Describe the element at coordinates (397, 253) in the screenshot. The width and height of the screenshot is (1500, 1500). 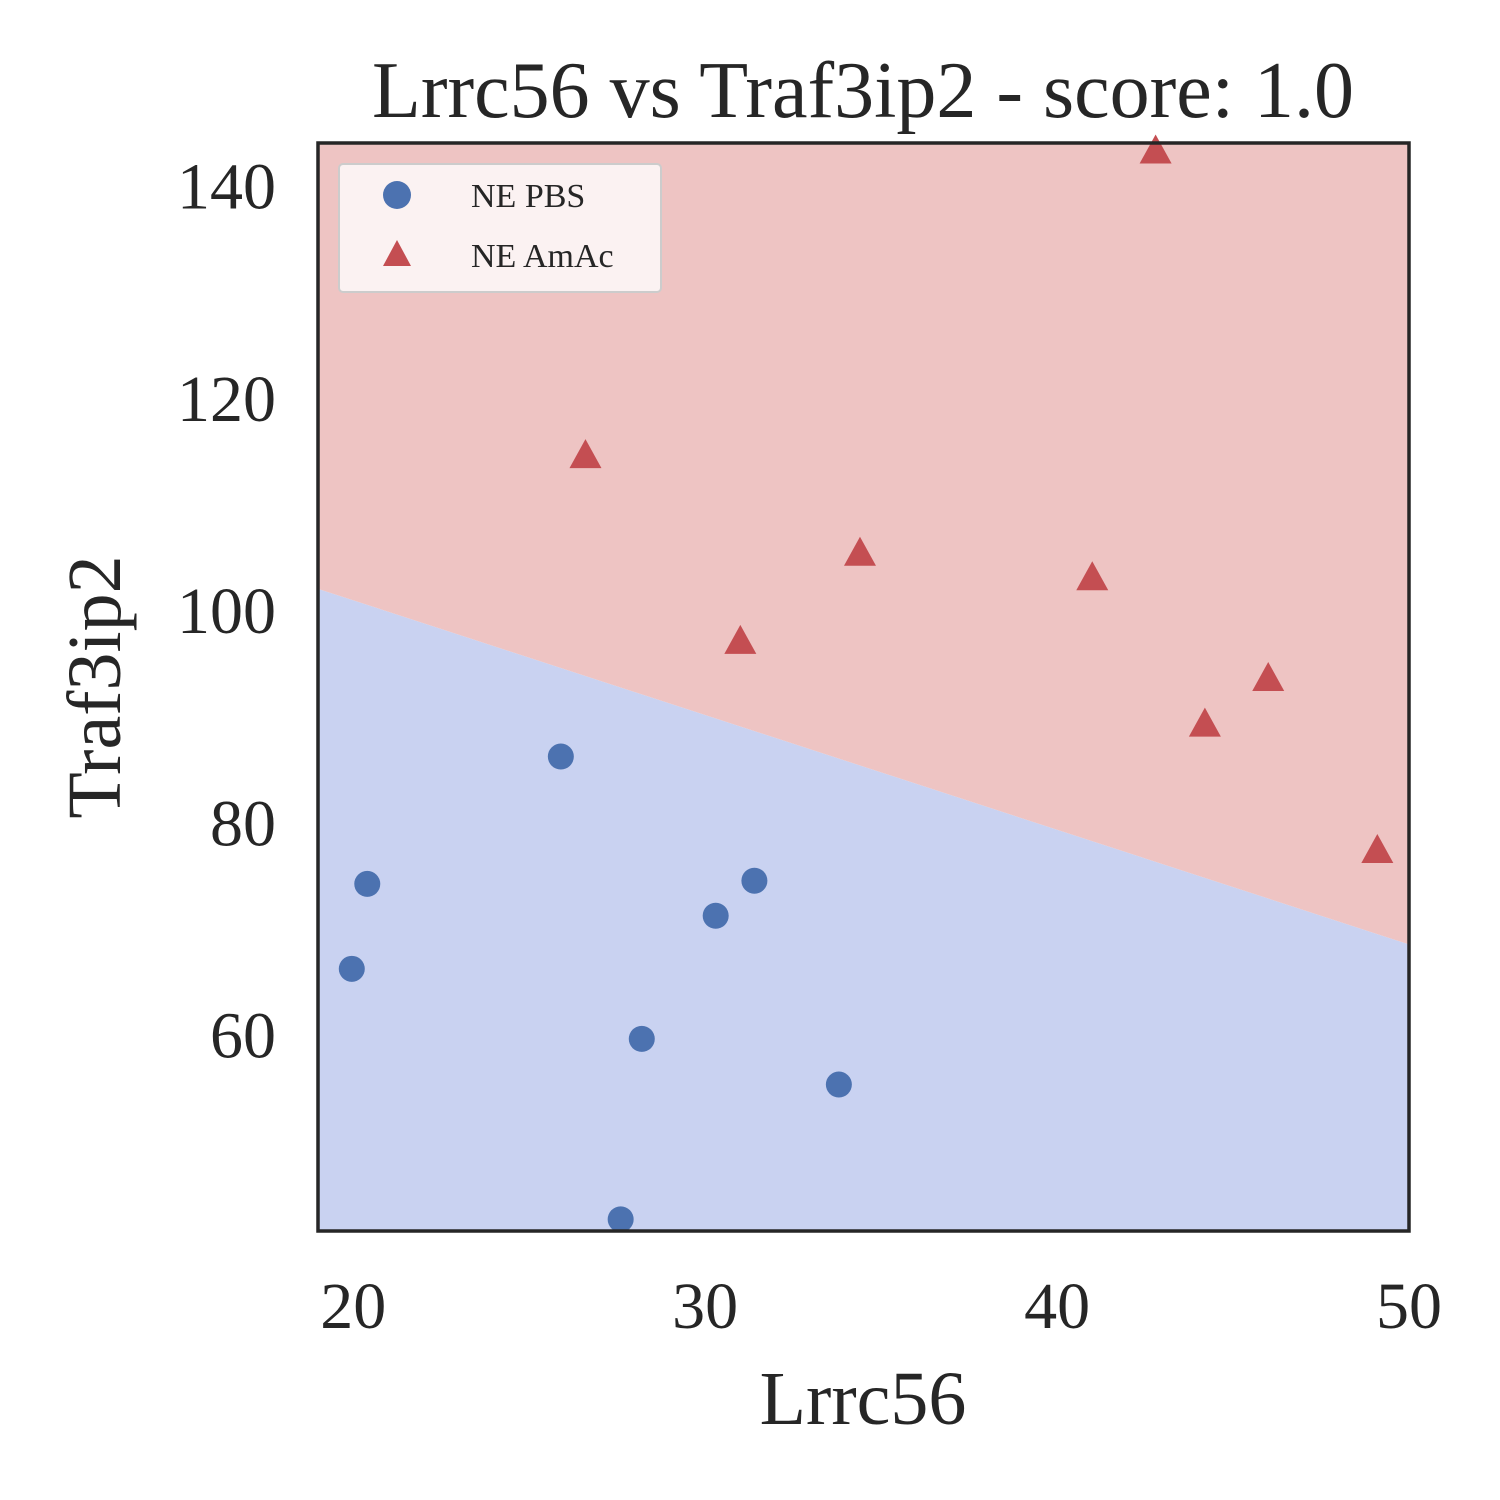
I see `legend-marker-ne-amac` at that location.